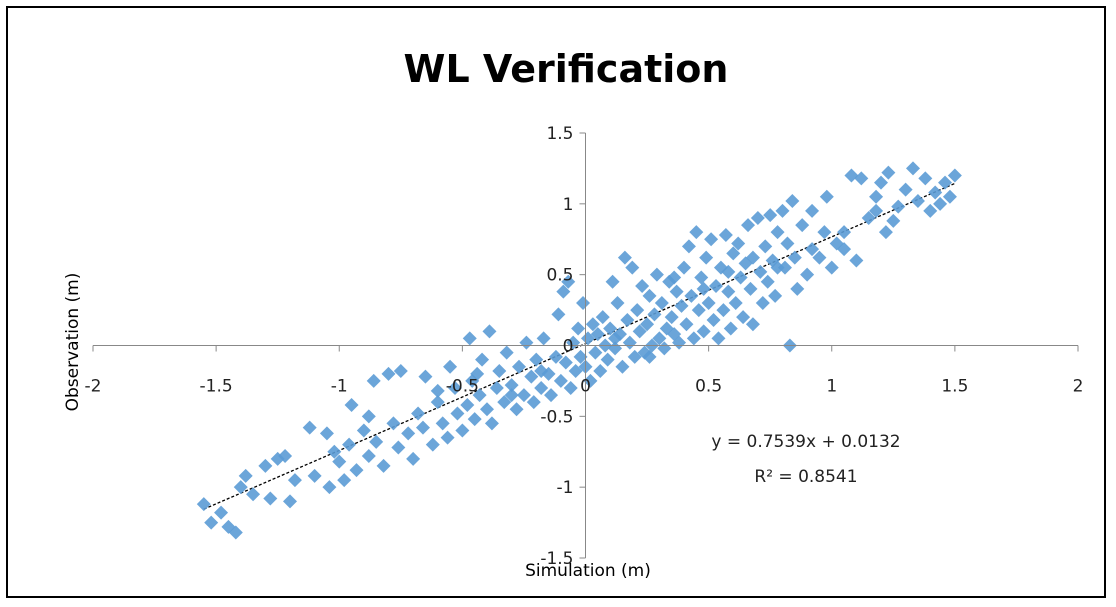  I want to click on trendline-equation: y = 0.7539x + 0.0132, so click(805, 442).